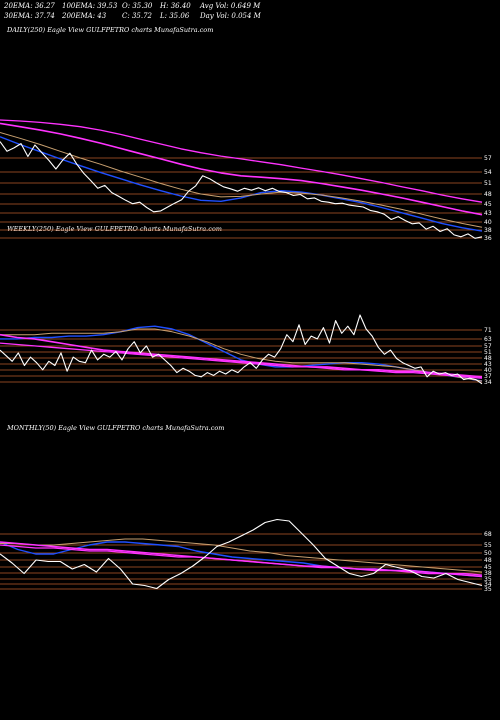 This screenshot has width=500, height=720. What do you see at coordinates (488, 238) in the screenshot?
I see `daily-tick-label: 36` at bounding box center [488, 238].